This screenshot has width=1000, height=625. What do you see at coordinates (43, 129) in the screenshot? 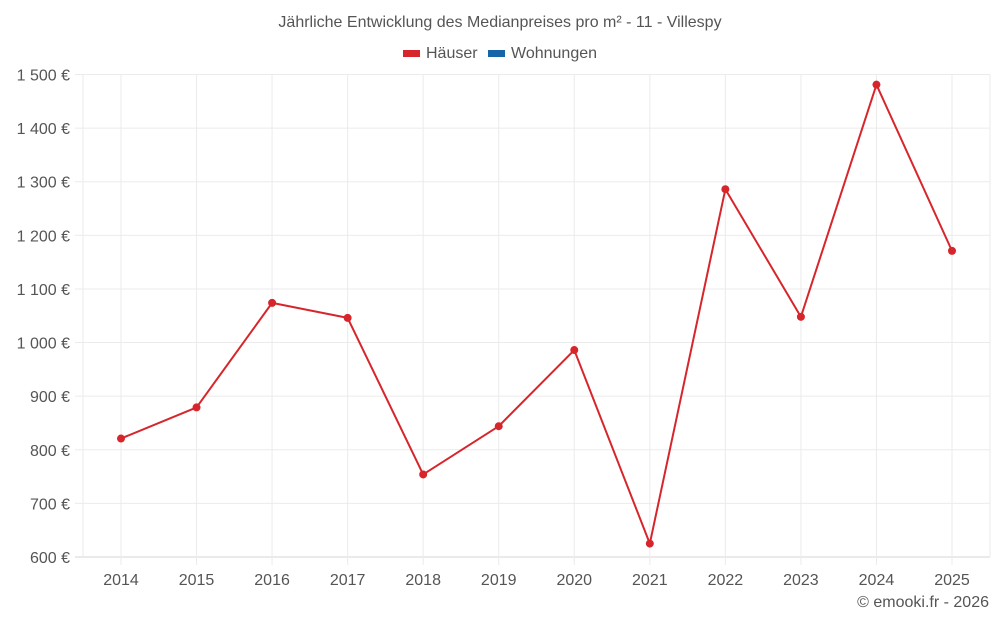
I see `y-tick-label: 1 400 €` at bounding box center [43, 129].